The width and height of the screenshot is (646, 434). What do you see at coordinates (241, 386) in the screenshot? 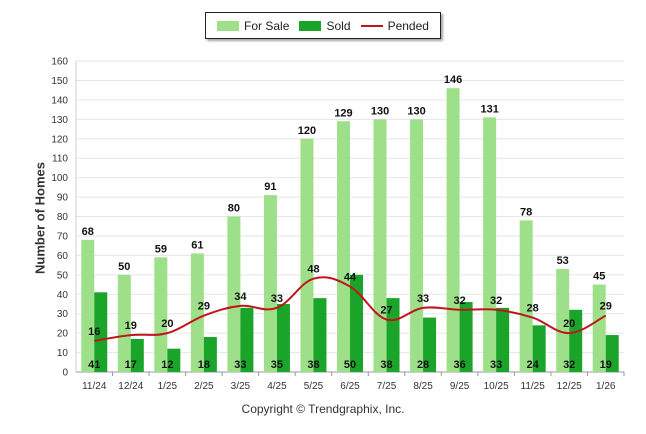
I see `x-tick-label: 3/25` at bounding box center [241, 386].